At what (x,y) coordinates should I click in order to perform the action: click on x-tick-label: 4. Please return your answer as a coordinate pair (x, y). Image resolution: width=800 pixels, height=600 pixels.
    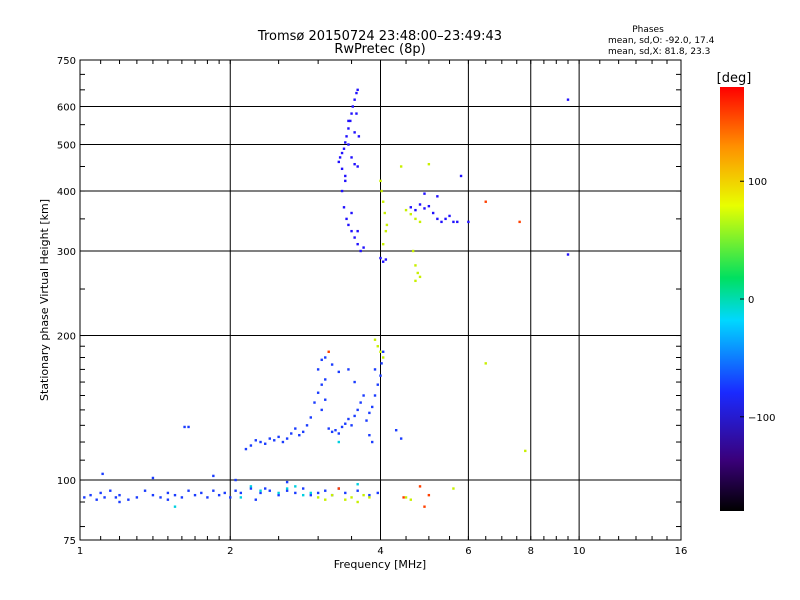
    Looking at the image, I should click on (380, 551).